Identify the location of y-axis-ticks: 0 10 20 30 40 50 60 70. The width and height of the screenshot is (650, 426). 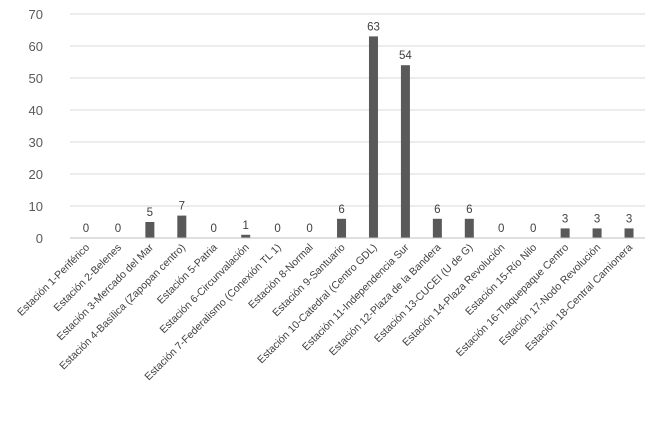
(36, 126).